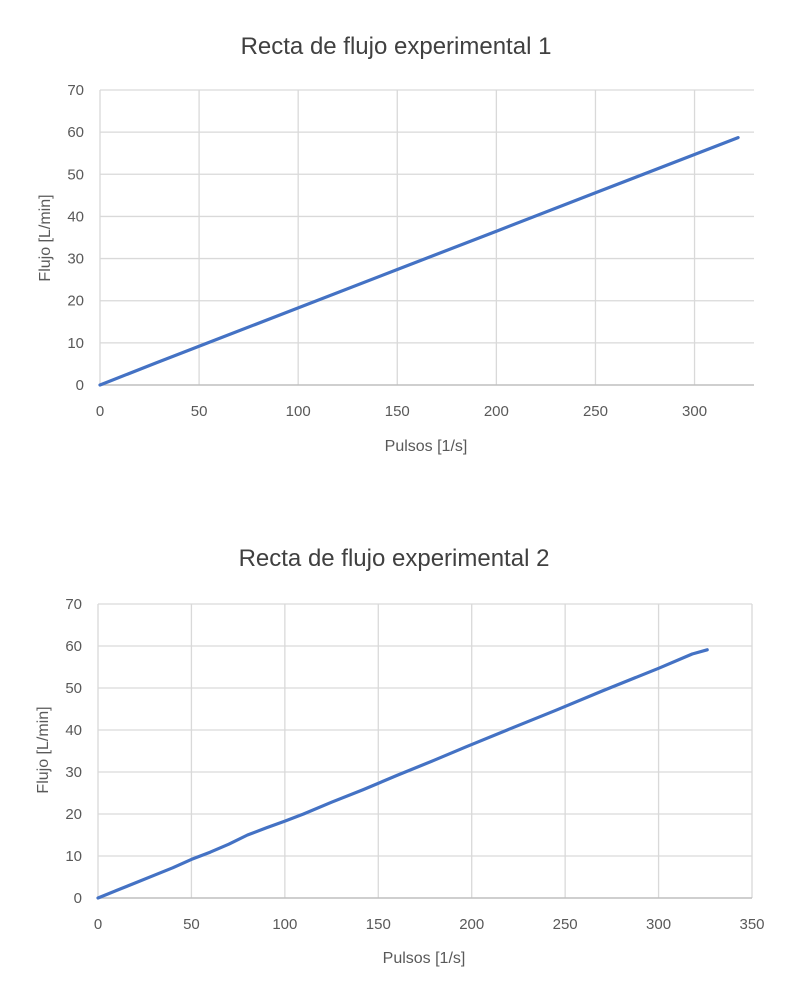  What do you see at coordinates (751, 924) in the screenshot?
I see `x-tick-label: 350` at bounding box center [751, 924].